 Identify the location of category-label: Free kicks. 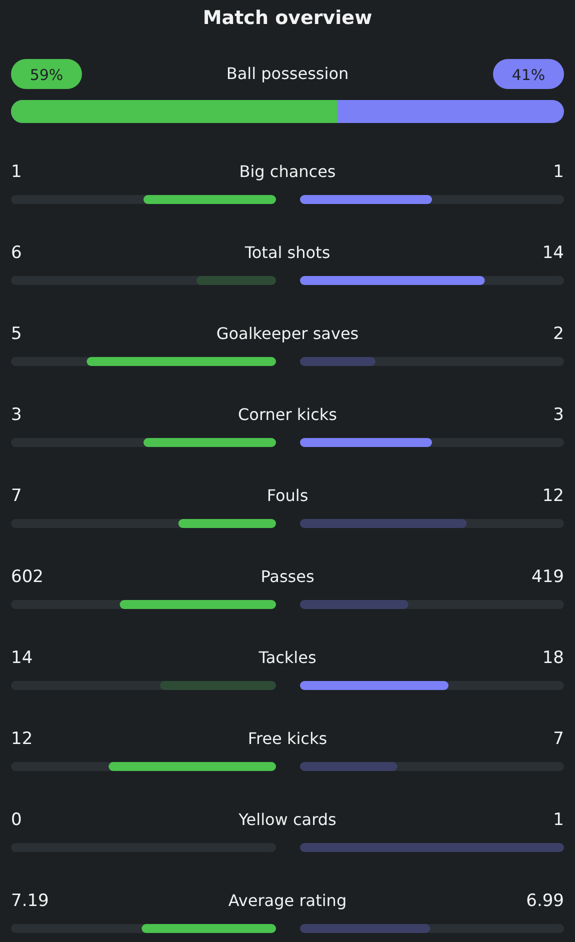
(288, 738).